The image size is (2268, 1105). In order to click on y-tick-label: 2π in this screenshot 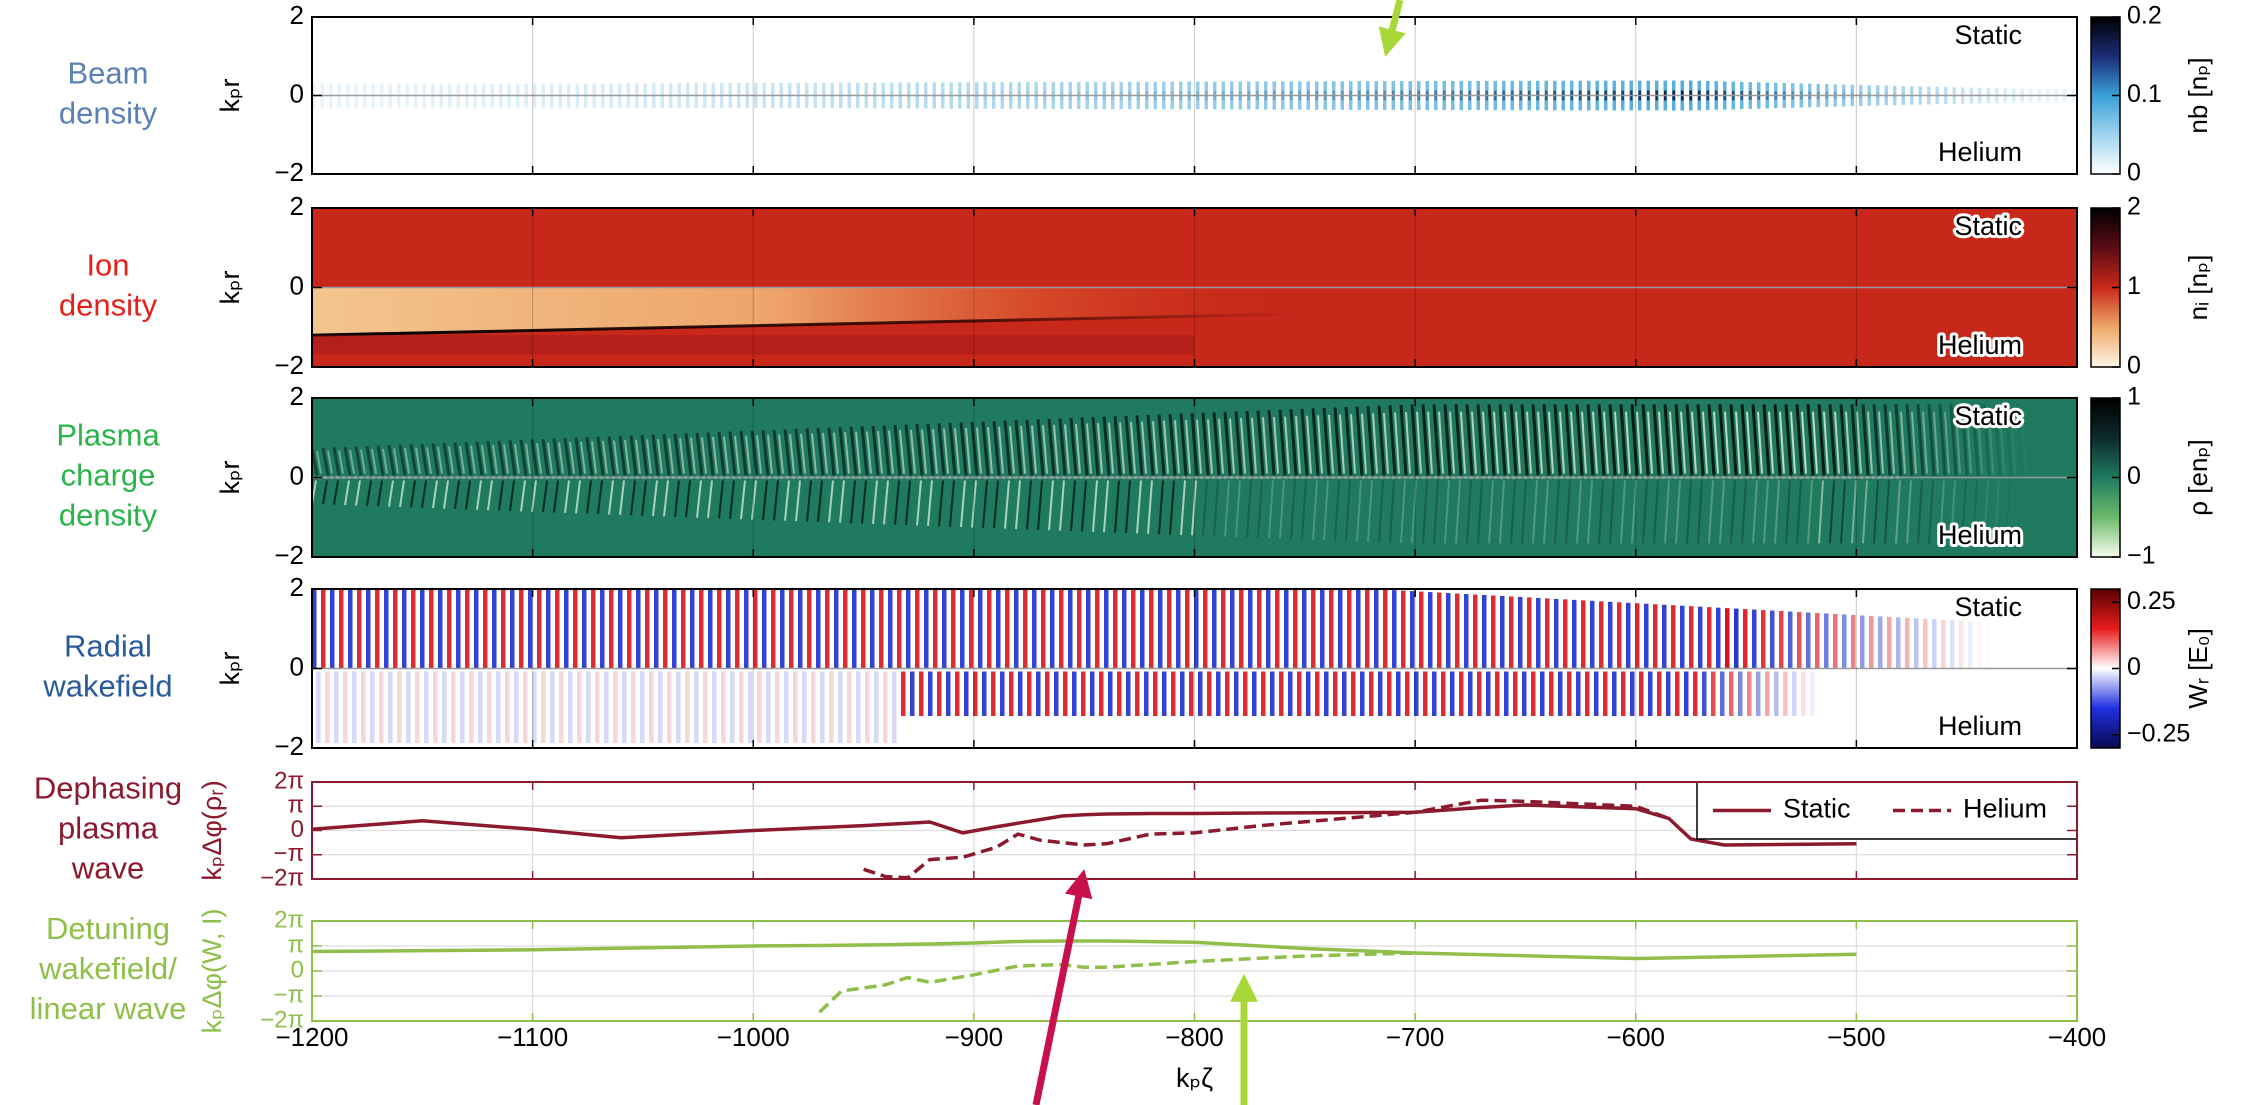, I will do `click(289, 919)`.